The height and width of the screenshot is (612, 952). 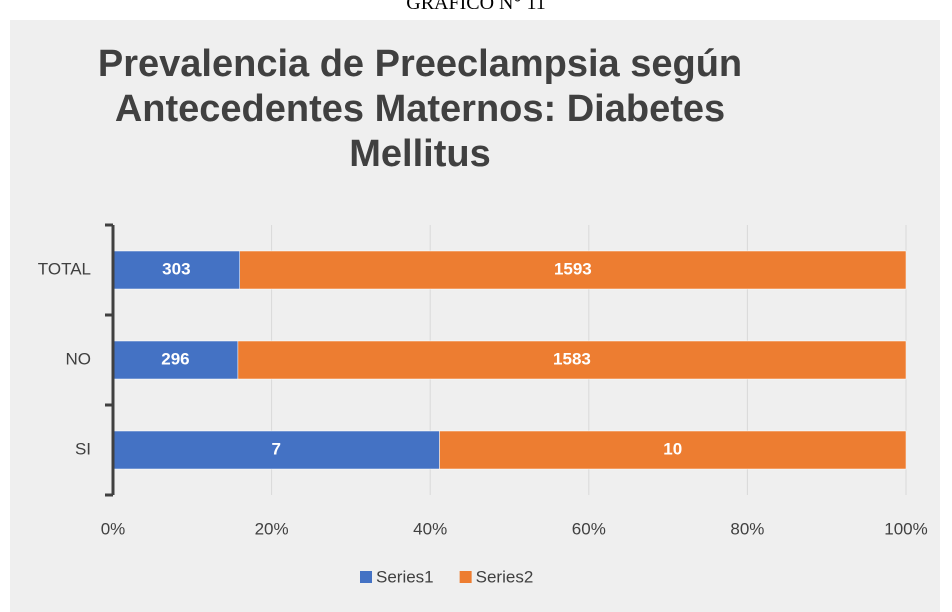 I want to click on x-tick-label: 80%, so click(x=747, y=528).